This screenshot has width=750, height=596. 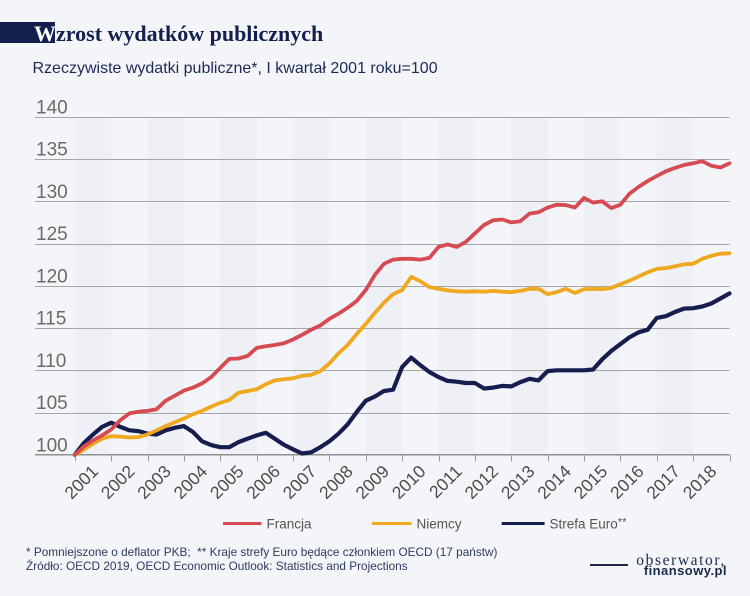 I want to click on svg-text: 2017, so click(x=663, y=482).